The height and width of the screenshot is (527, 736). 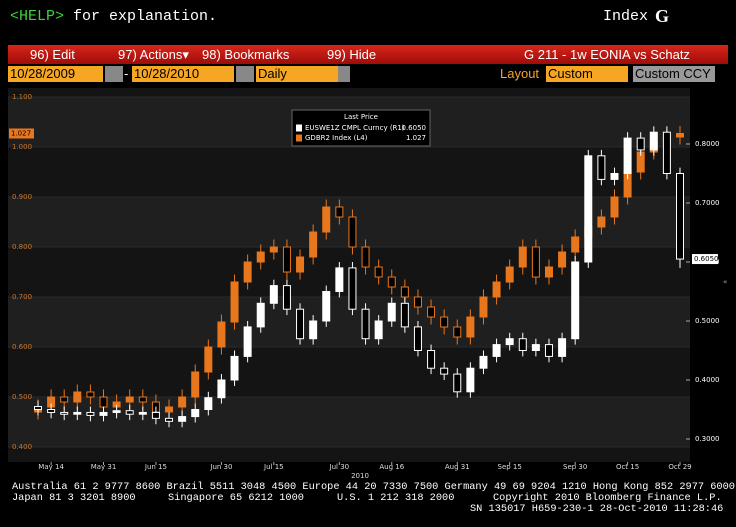 What do you see at coordinates (104, 467) in the screenshot?
I see `x-tick-label: May 31` at bounding box center [104, 467].